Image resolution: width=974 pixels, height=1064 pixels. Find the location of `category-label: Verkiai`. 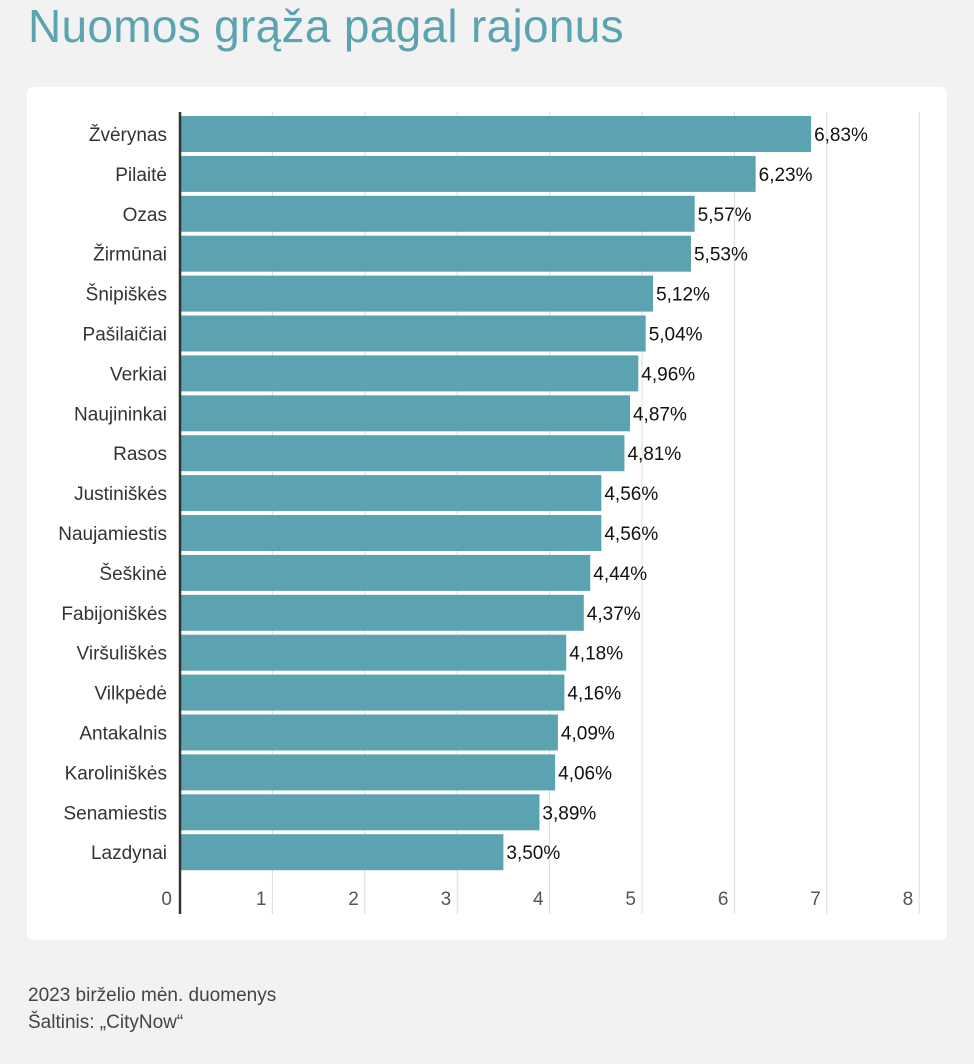

category-label: Verkiai is located at coordinates (138, 374).